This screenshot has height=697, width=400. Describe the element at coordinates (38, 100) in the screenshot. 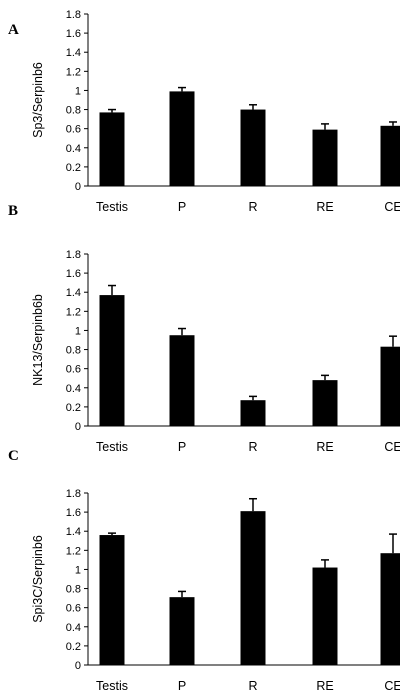

I see `y-axis-label: Sp3/Serpinb6` at that location.